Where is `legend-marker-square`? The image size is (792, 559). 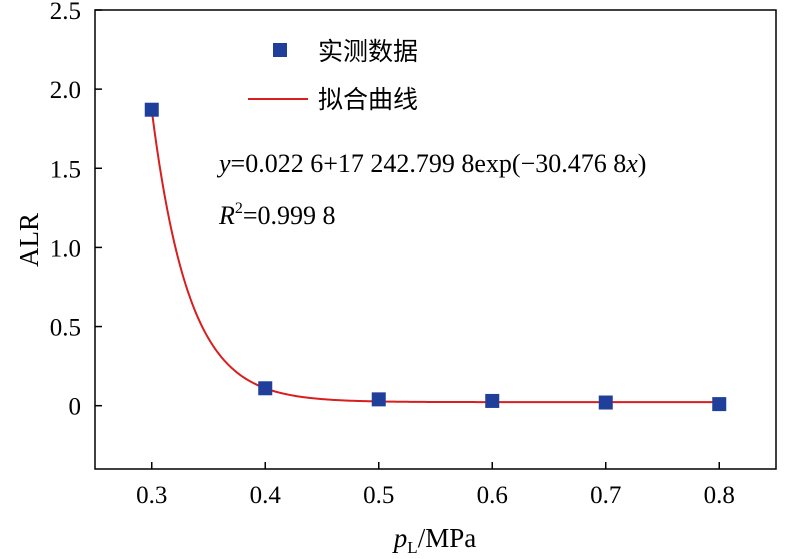 legend-marker-square is located at coordinates (280, 50).